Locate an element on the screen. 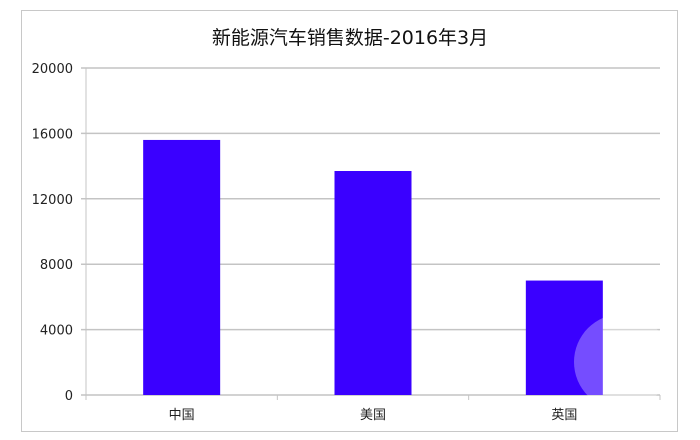 This screenshot has width=700, height=440. x-tick-label: 美国 is located at coordinates (373, 415).